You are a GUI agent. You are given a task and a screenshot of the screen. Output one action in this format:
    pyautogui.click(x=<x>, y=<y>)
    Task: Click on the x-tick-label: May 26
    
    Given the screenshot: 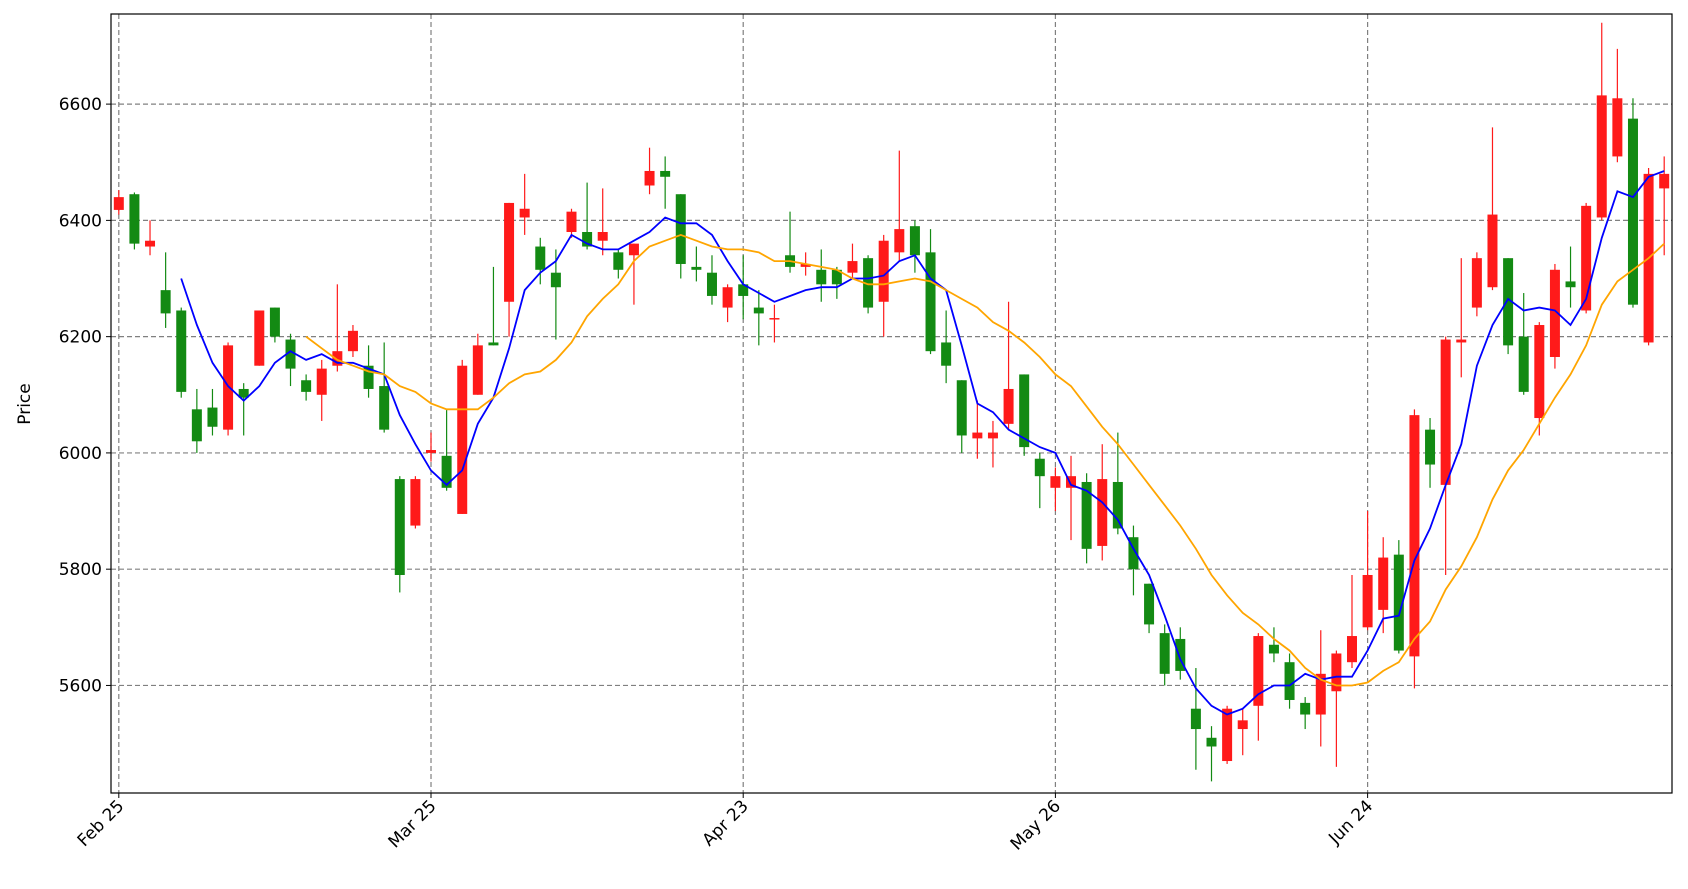 What is the action you would take?
    pyautogui.click(x=1036, y=825)
    